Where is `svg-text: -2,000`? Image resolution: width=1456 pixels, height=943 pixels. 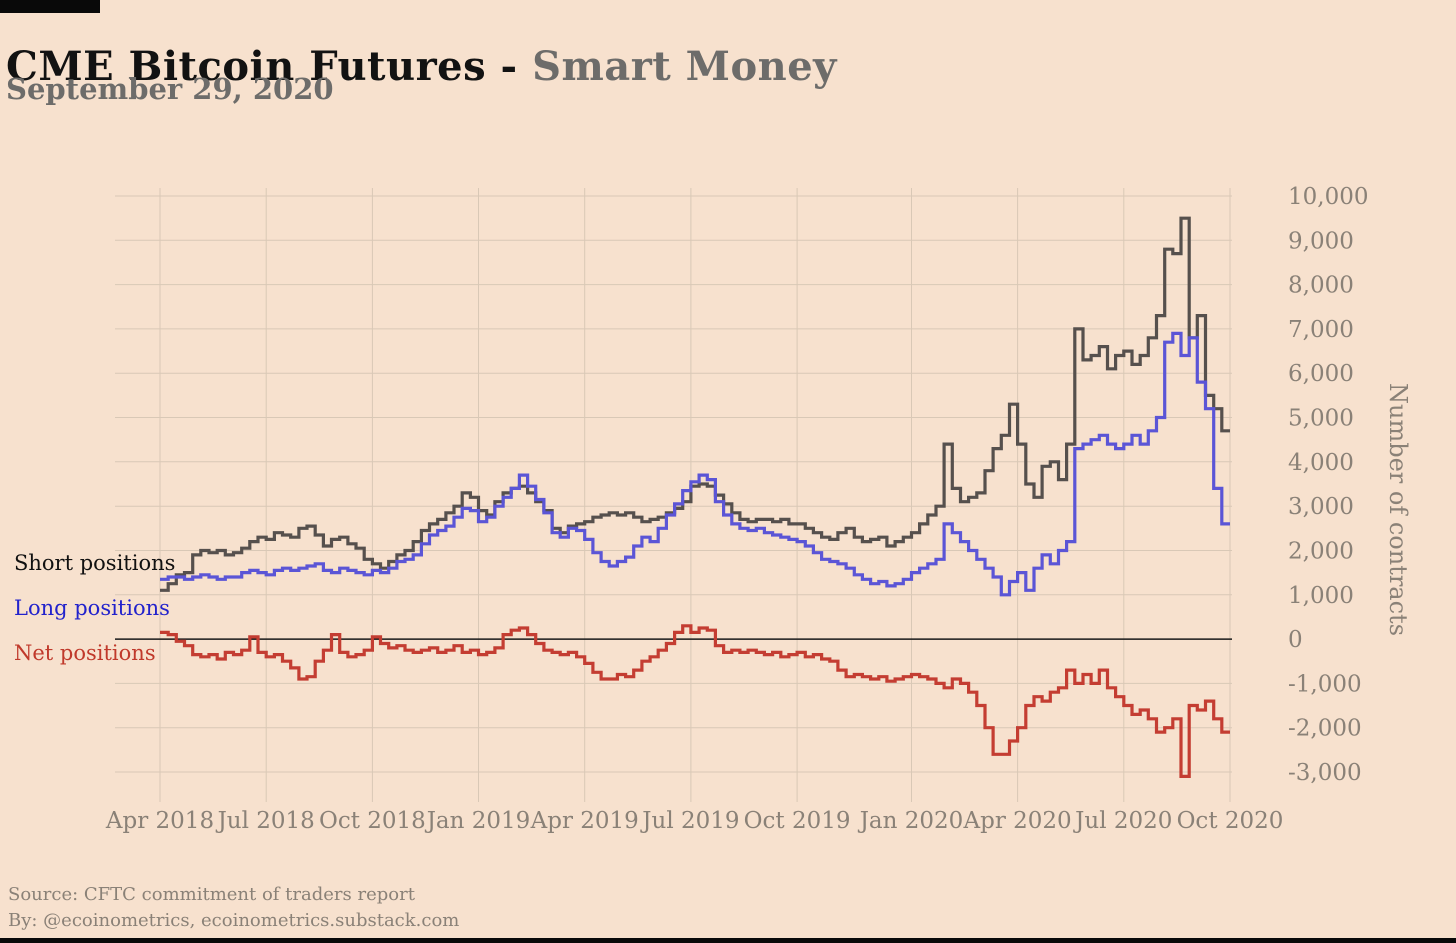
svg-text: -2,000 is located at coordinates (1325, 729).